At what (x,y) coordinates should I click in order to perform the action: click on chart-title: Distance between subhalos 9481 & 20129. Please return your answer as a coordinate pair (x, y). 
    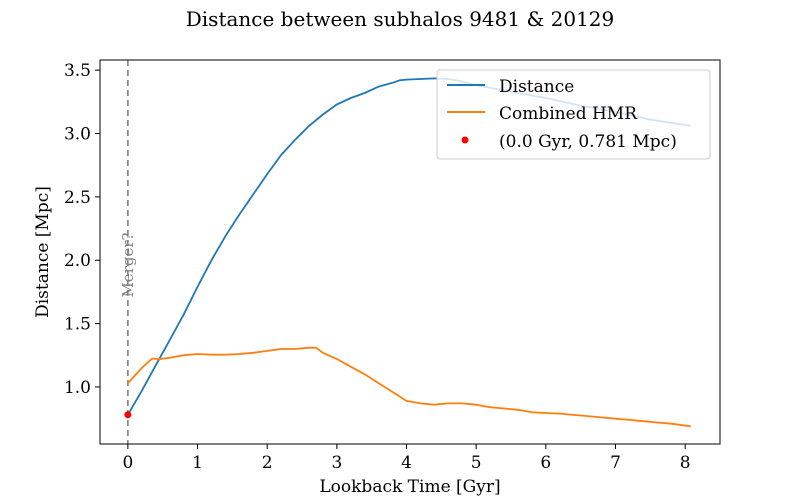
    Looking at the image, I should click on (400, 19).